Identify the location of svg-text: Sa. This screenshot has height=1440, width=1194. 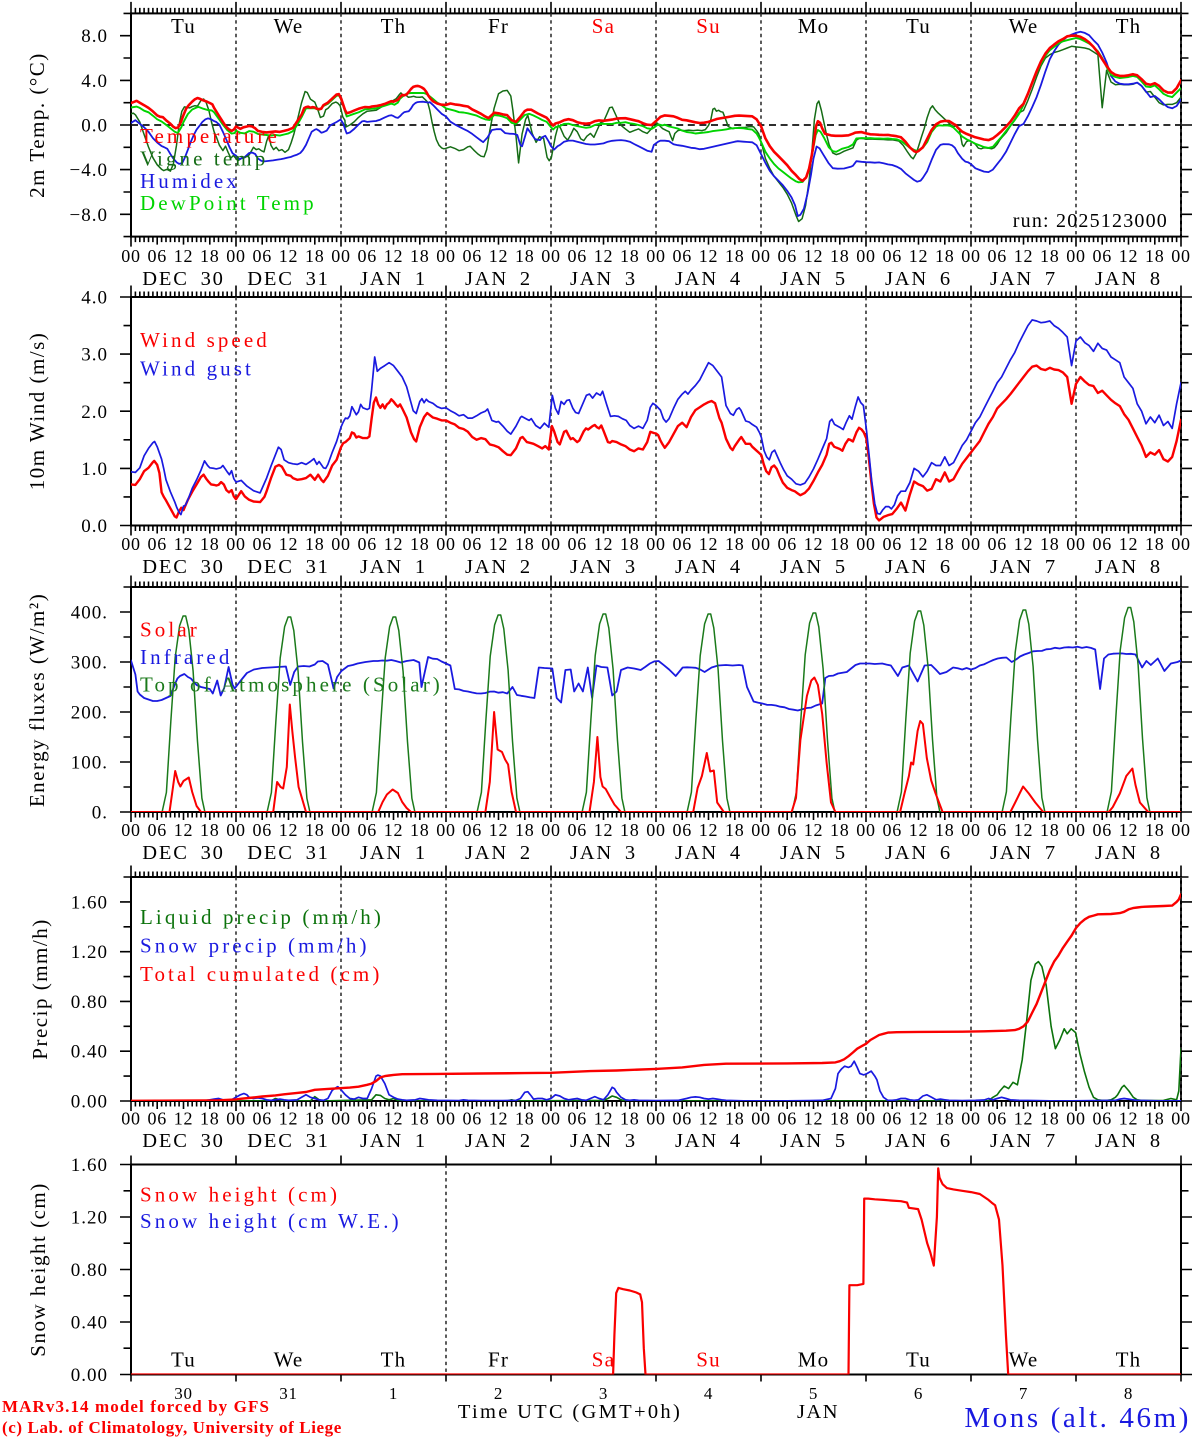
(603, 26).